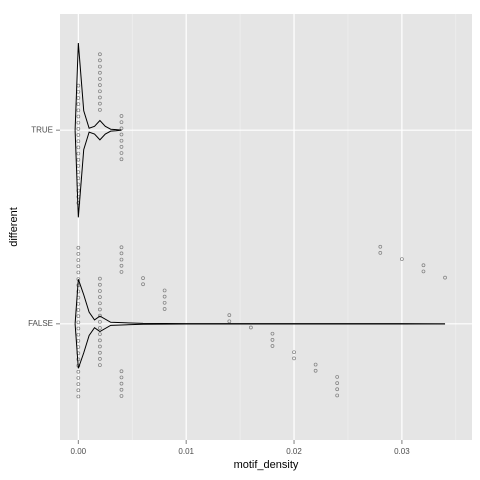 This screenshot has width=480, height=480. What do you see at coordinates (186, 451) in the screenshot?
I see `x-tick-label: 0.01` at bounding box center [186, 451].